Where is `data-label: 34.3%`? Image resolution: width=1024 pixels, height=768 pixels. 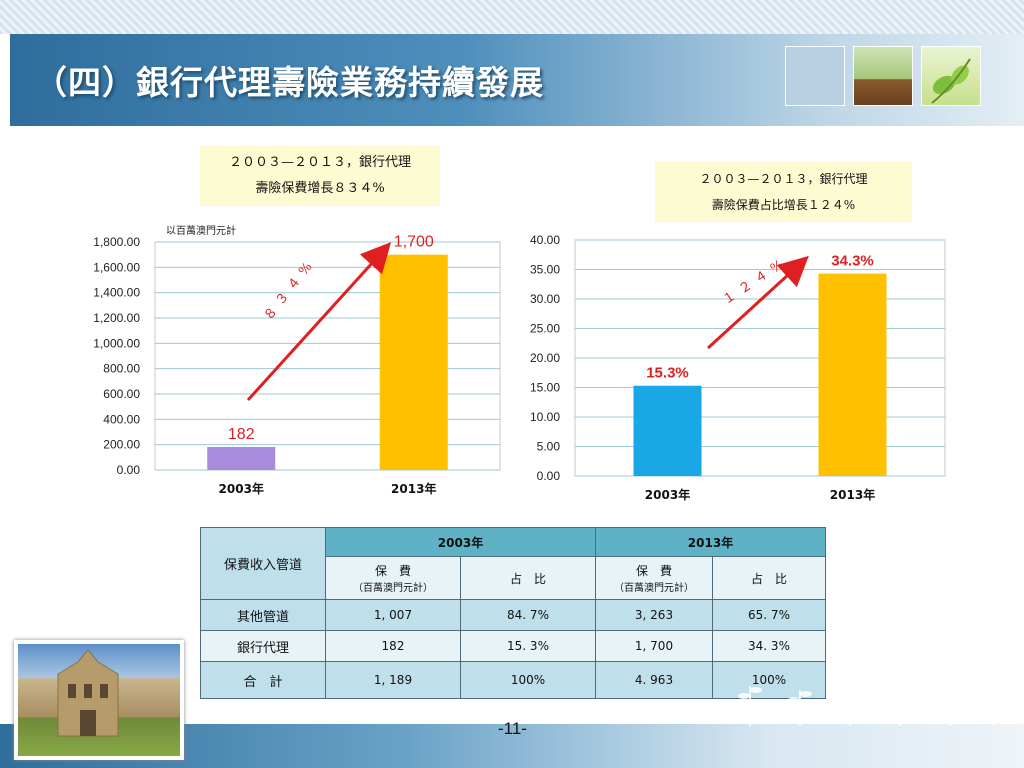 data-label: 34.3% is located at coordinates (852, 261).